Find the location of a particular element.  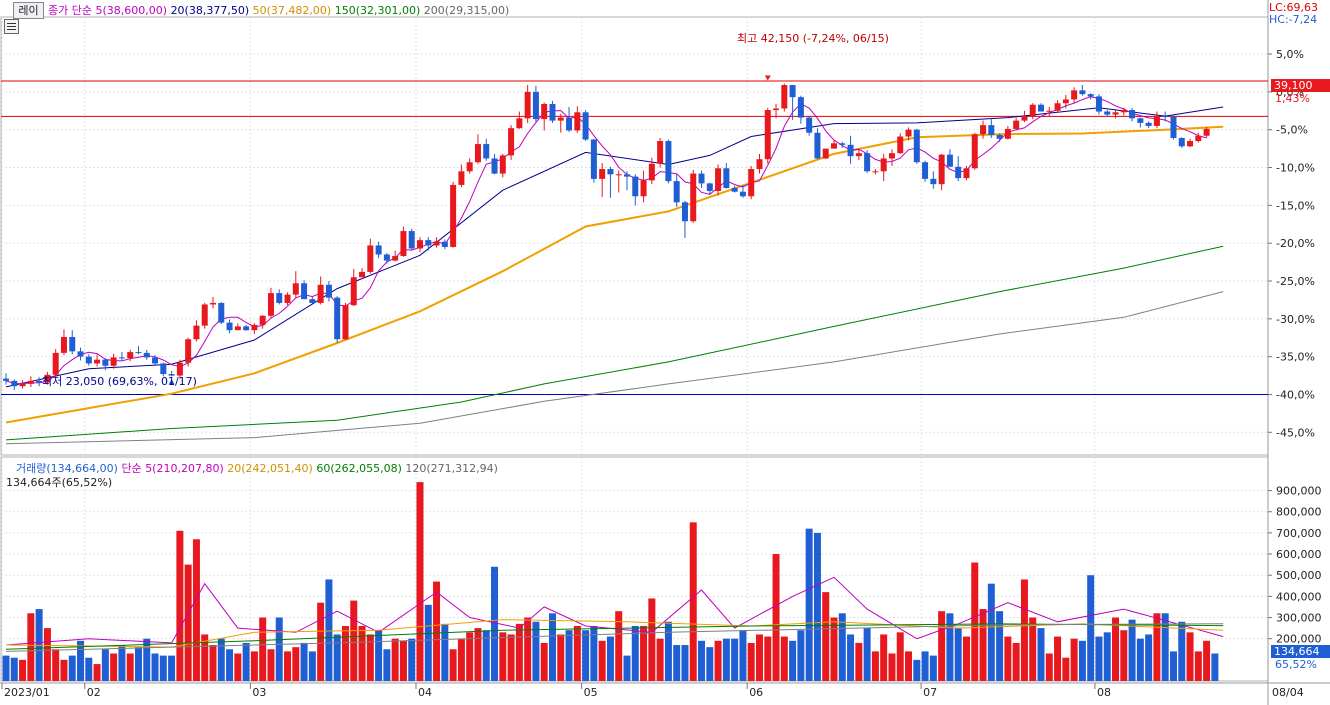

date-tick-label: 04 is located at coordinates (425, 692).